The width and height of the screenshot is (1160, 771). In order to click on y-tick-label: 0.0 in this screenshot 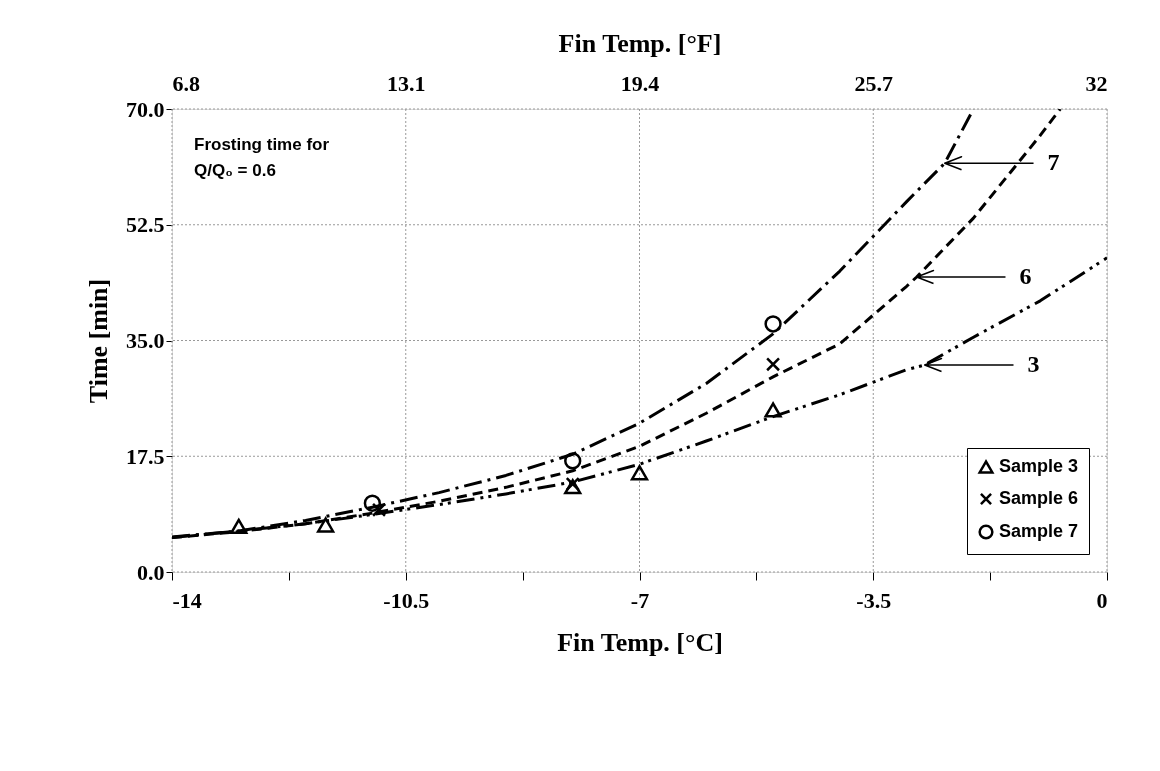, I will do `click(151, 572)`.